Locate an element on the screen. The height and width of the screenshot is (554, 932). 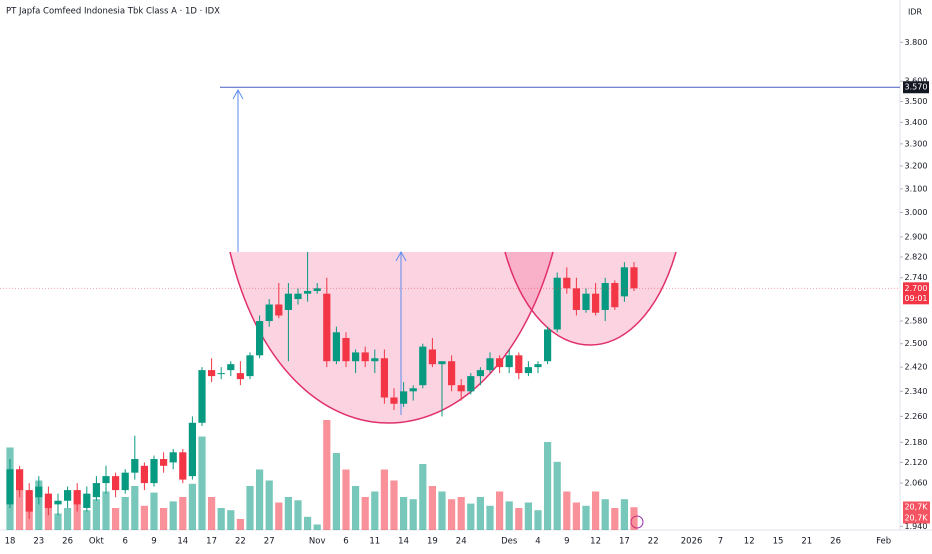
x-tick-label: 19 is located at coordinates (432, 542).